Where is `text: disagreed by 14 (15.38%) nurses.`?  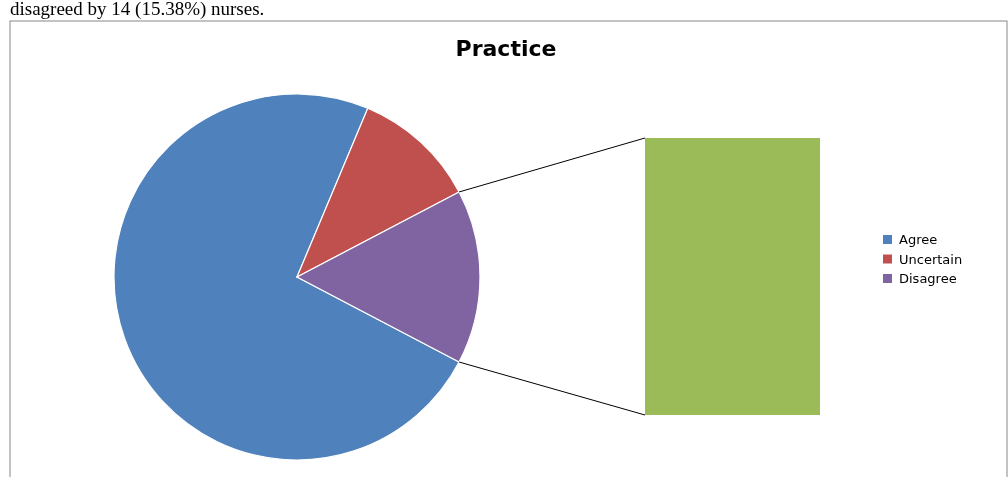 text: disagreed by 14 (15.38%) nurses. is located at coordinates (137, 10).